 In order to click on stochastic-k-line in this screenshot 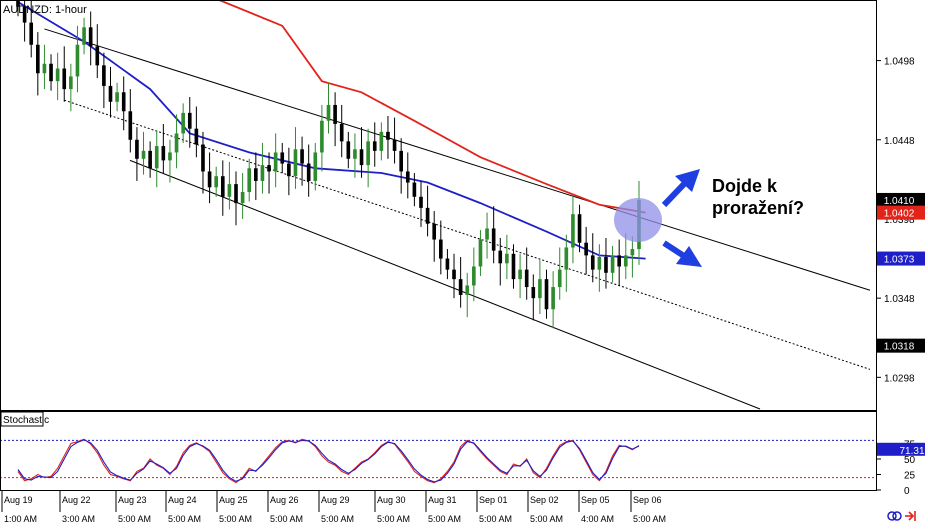, I will do `click(328, 461)`.